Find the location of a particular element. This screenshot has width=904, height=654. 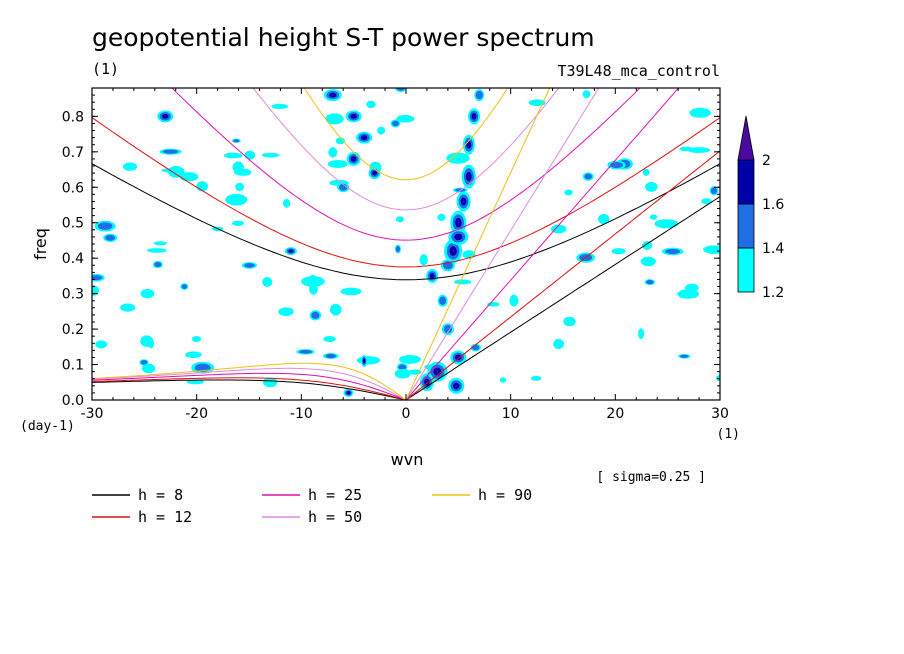

y-axis-label: freq is located at coordinates (40, 244).